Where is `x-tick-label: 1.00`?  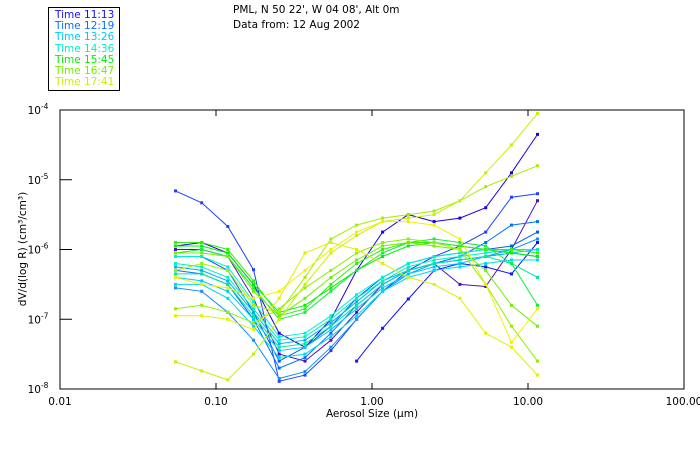
x-tick-label: 1.00 is located at coordinates (371, 402).